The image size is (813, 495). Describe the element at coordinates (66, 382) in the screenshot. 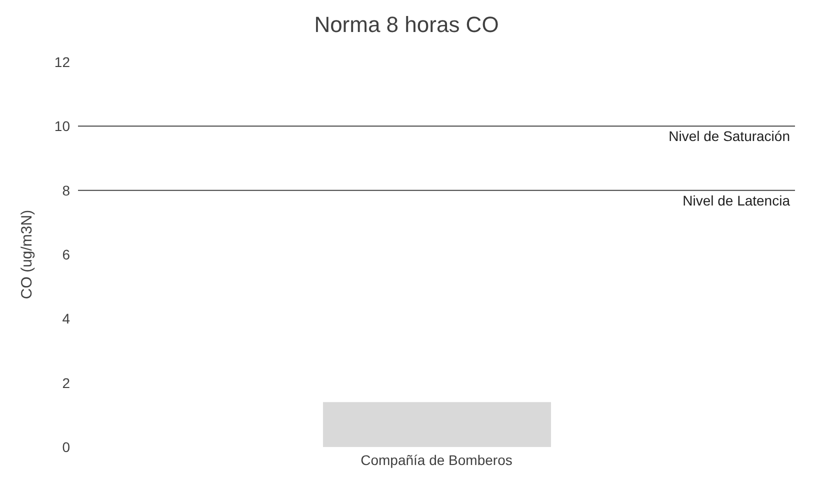

I see `y-tick-label: 2` at that location.